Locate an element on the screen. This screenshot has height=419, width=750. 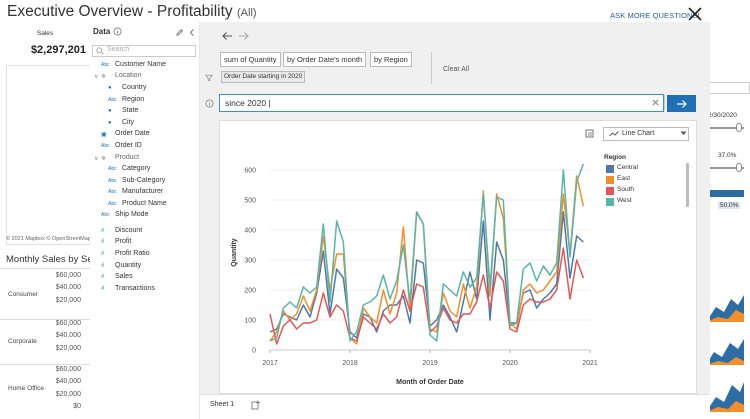
field-item: Sales is located at coordinates (124, 276).